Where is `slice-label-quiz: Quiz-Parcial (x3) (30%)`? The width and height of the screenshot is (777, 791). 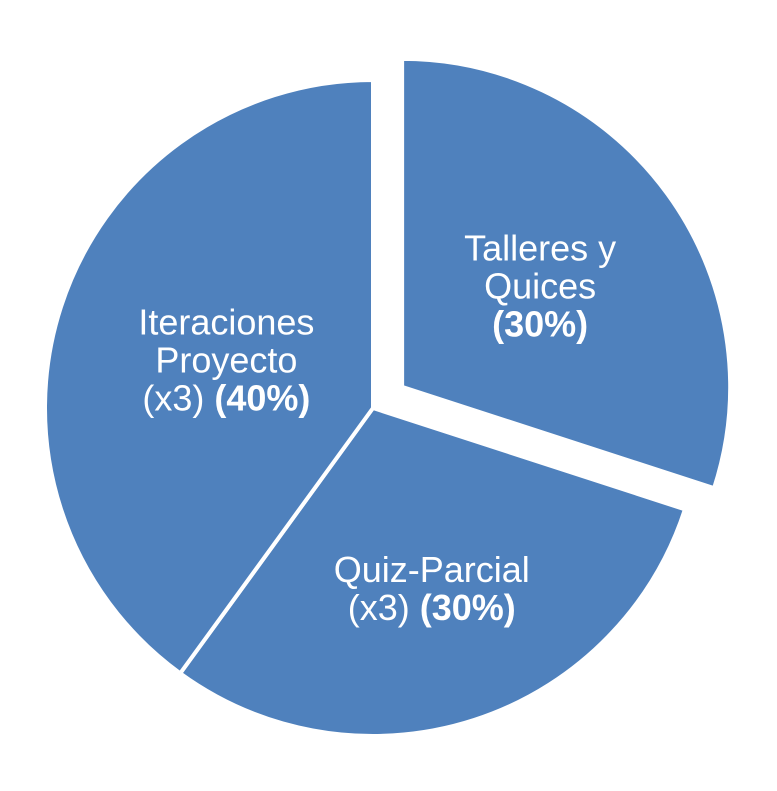 slice-label-quiz: Quiz-Parcial (x3) (30%) is located at coordinates (432, 588).